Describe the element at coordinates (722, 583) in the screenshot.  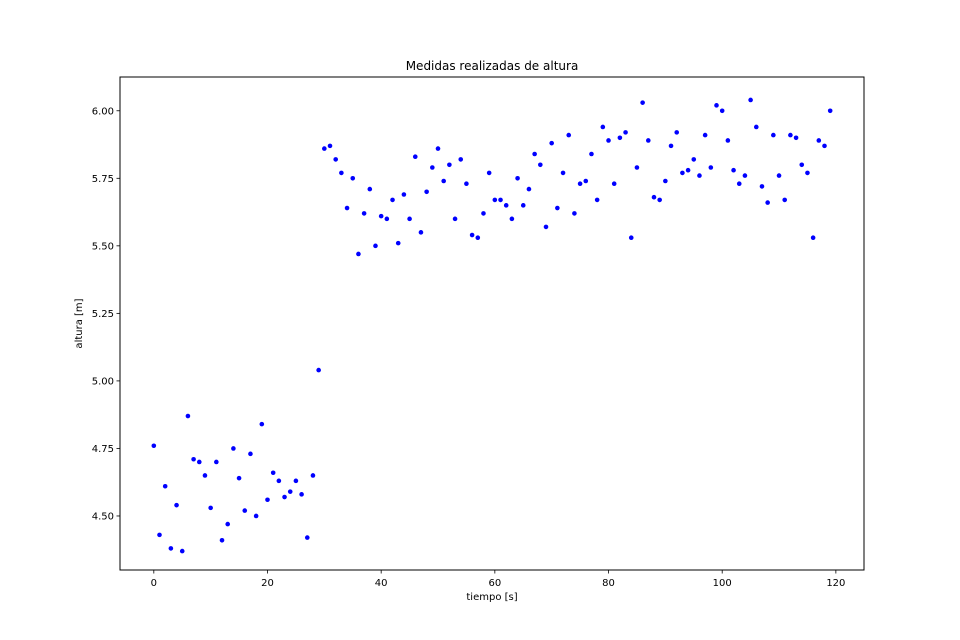
I see `x-tick-label: 100` at that location.